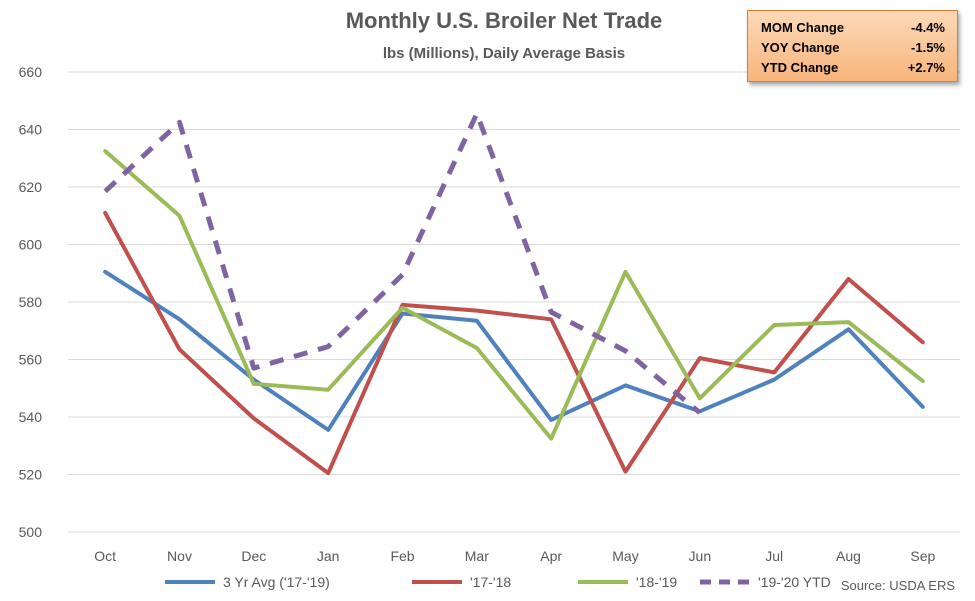  What do you see at coordinates (490, 582) in the screenshot?
I see `legend-label-1: '17-'18` at bounding box center [490, 582].